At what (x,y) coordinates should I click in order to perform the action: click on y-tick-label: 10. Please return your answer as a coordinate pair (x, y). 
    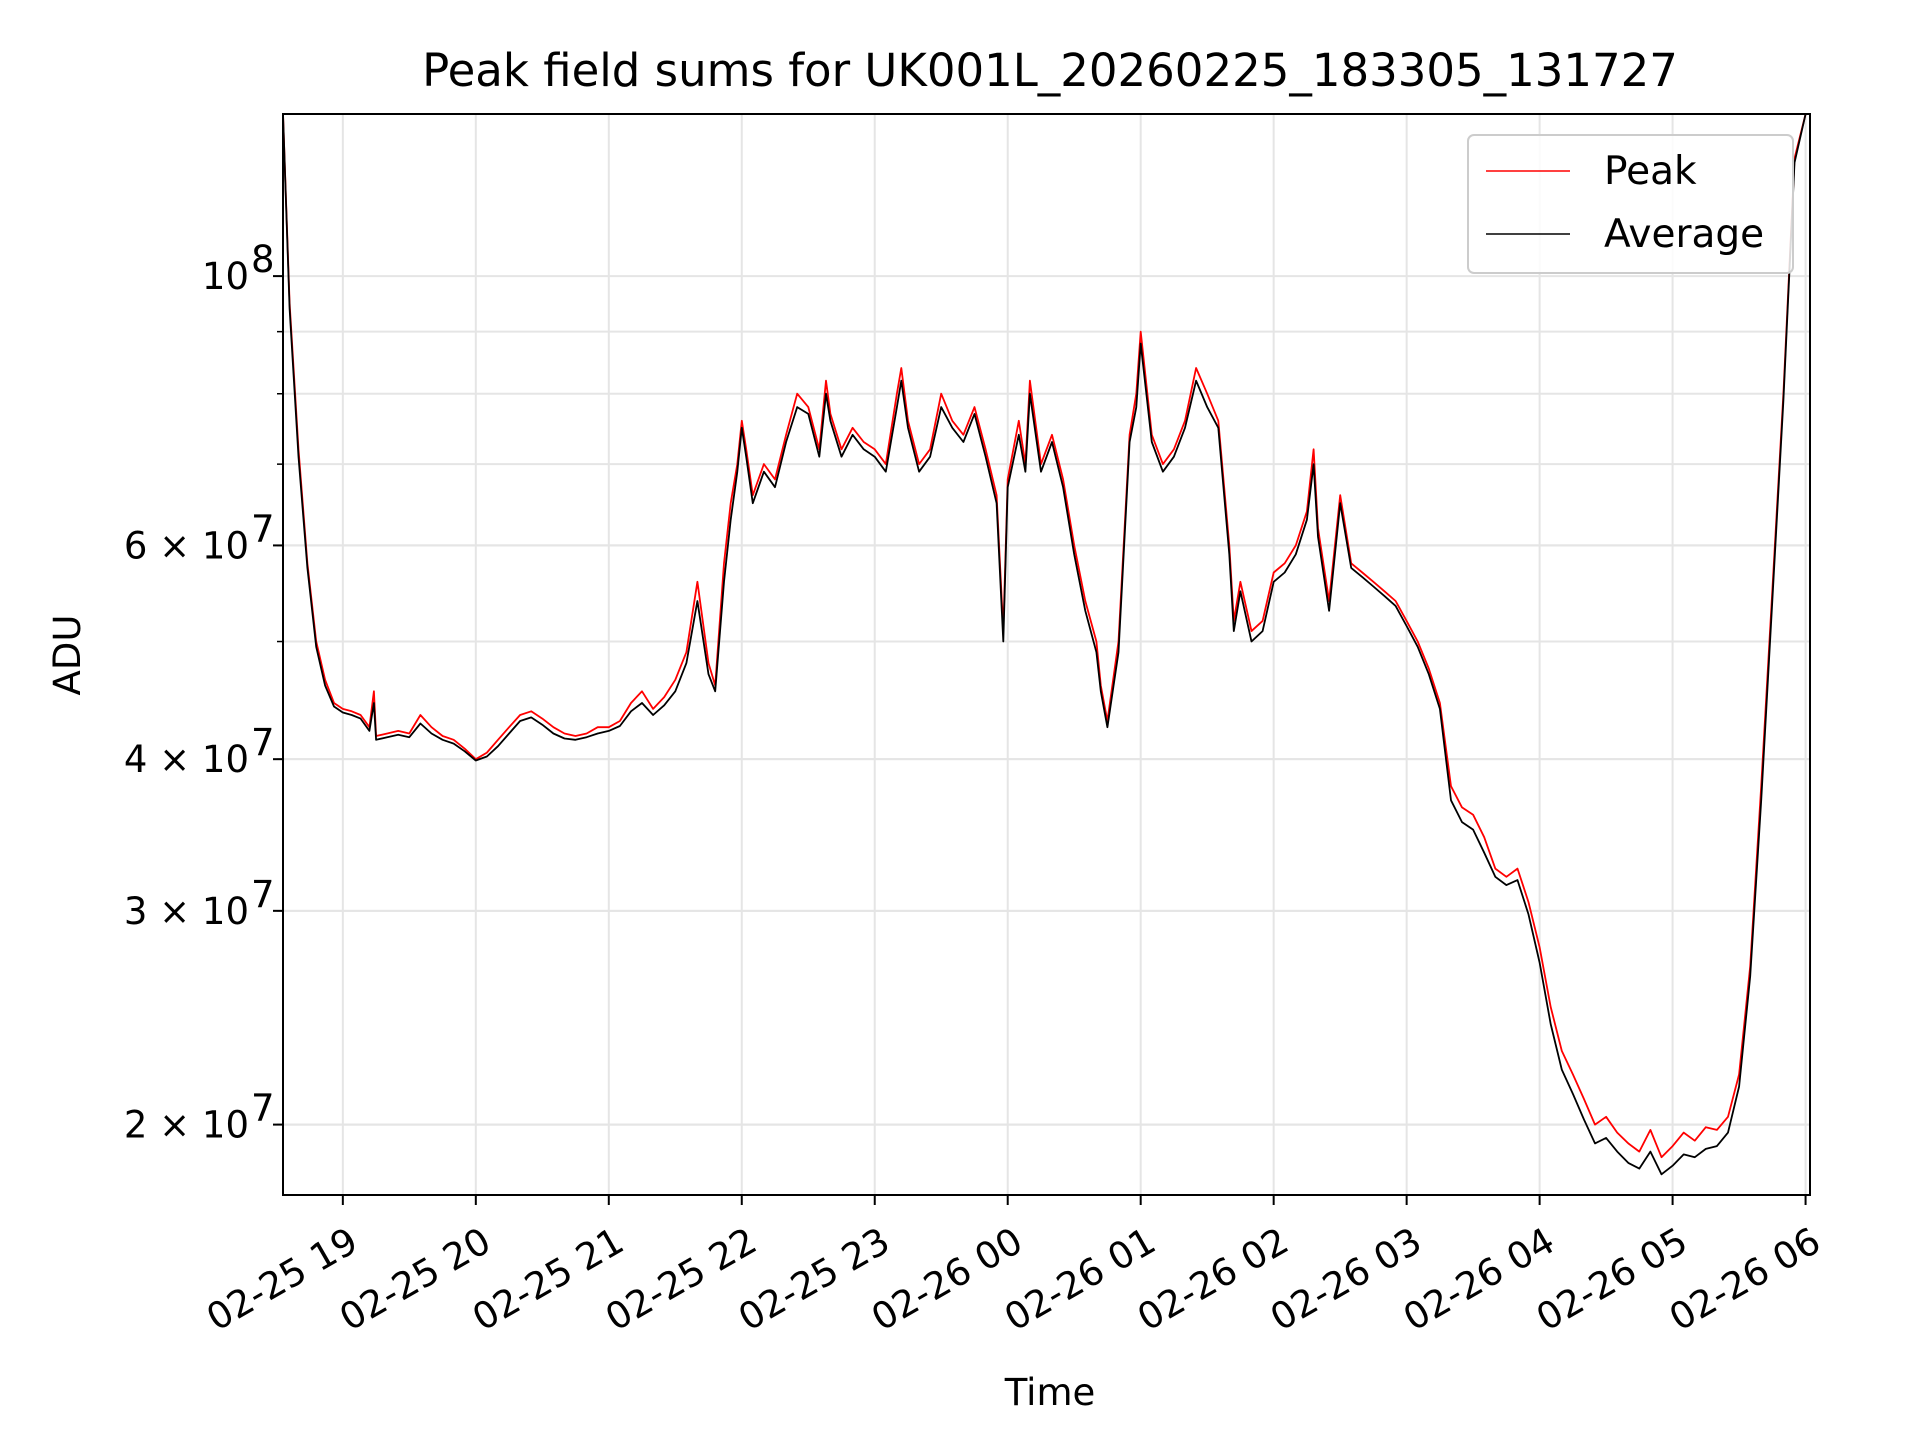
    Looking at the image, I should click on (225, 276).